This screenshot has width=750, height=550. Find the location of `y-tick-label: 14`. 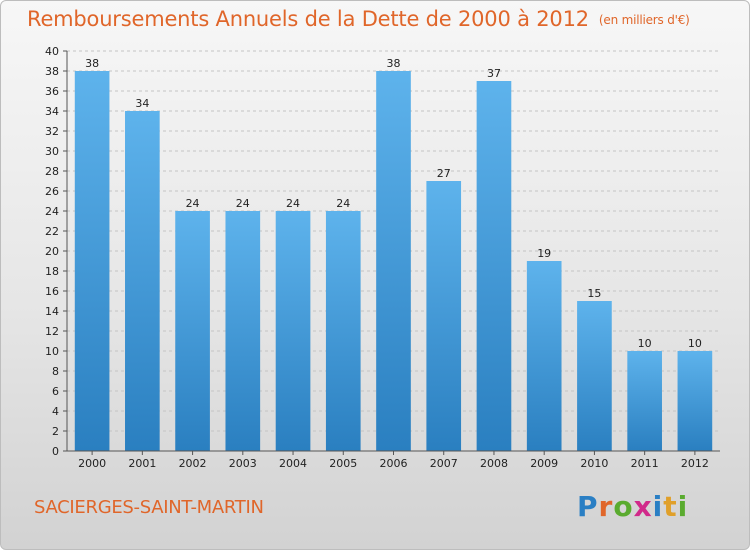

y-tick-label: 14 is located at coordinates (52, 311).